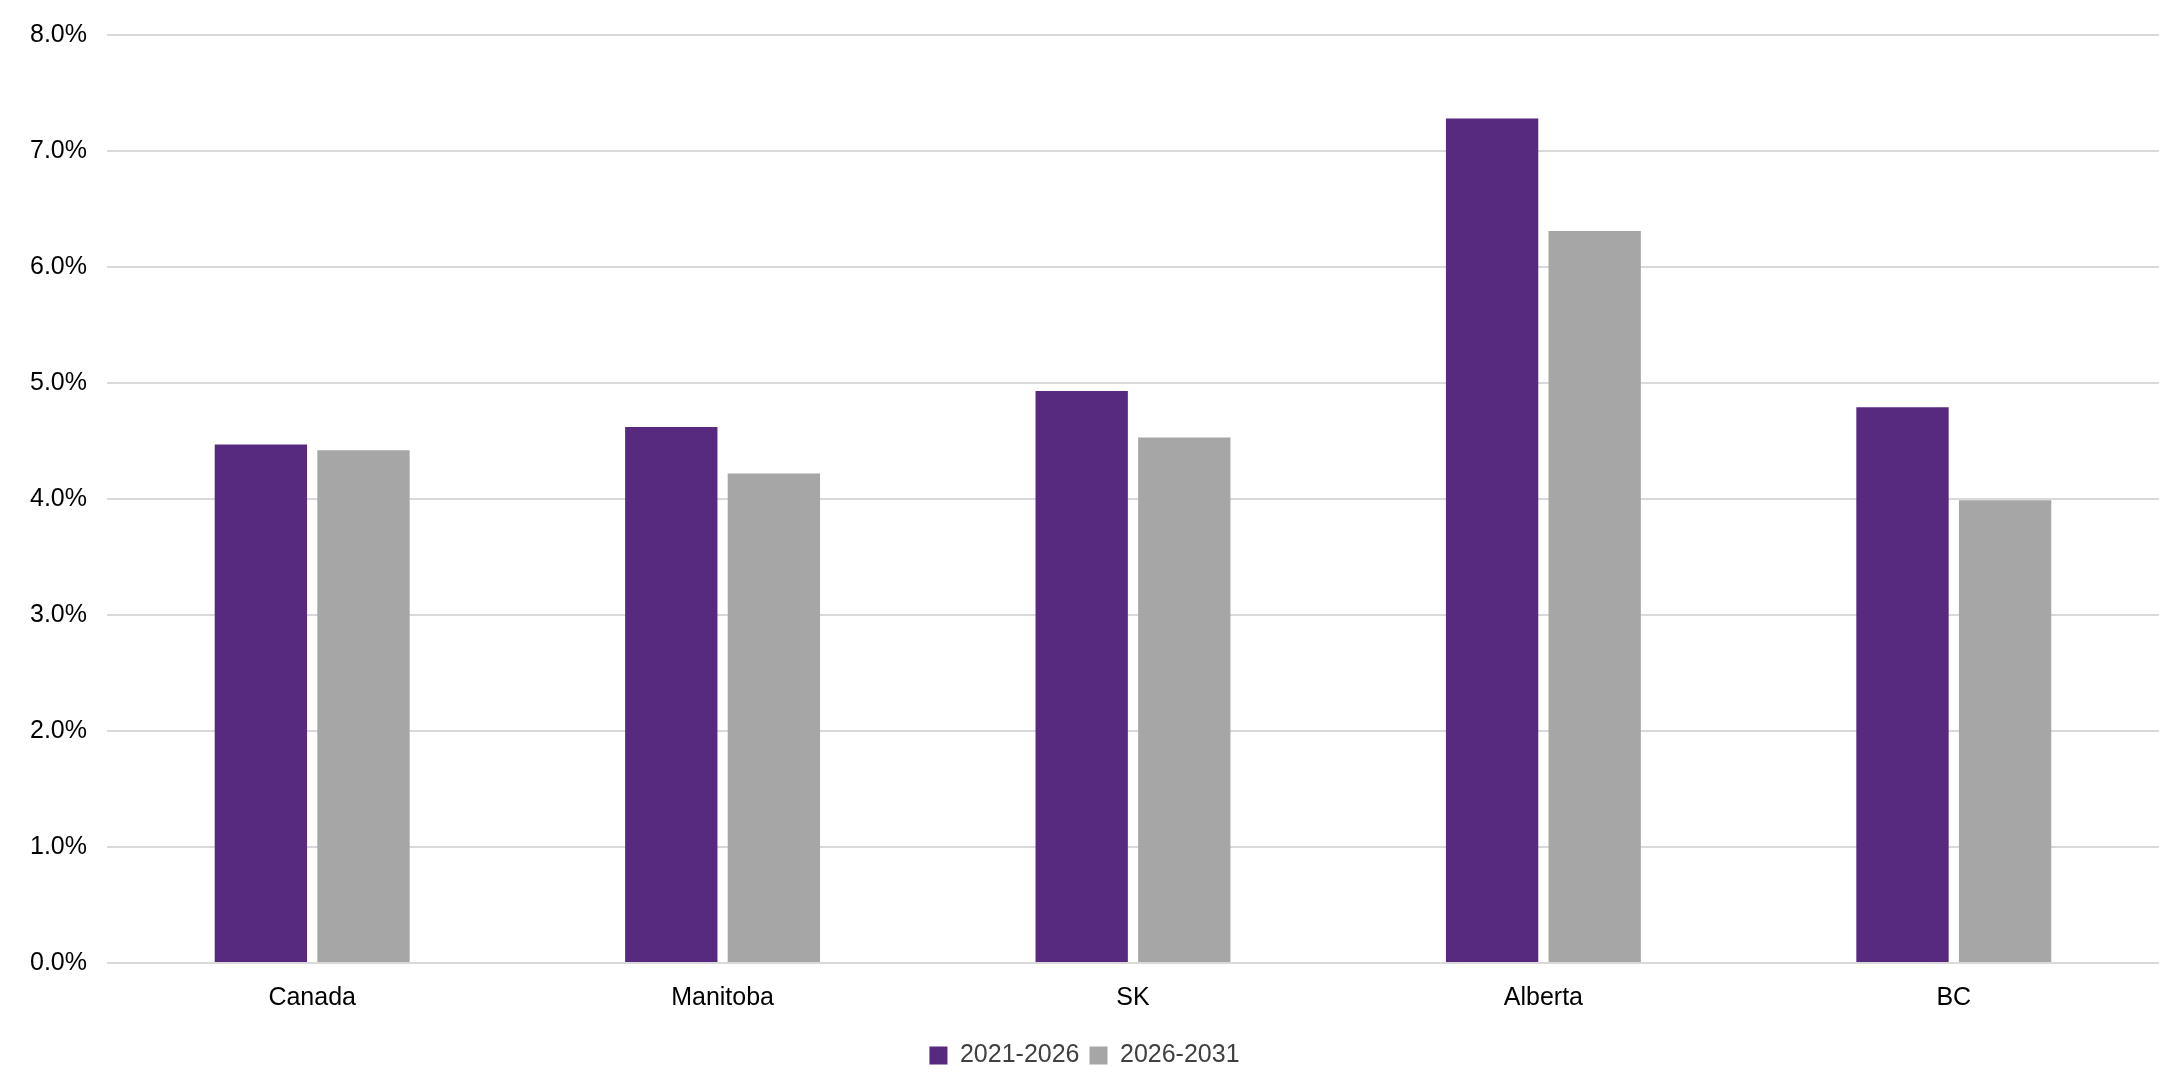 This screenshot has height=1088, width=2169. Describe the element at coordinates (58, 380) in the screenshot. I see `y-tick-label: 5.0%` at that location.